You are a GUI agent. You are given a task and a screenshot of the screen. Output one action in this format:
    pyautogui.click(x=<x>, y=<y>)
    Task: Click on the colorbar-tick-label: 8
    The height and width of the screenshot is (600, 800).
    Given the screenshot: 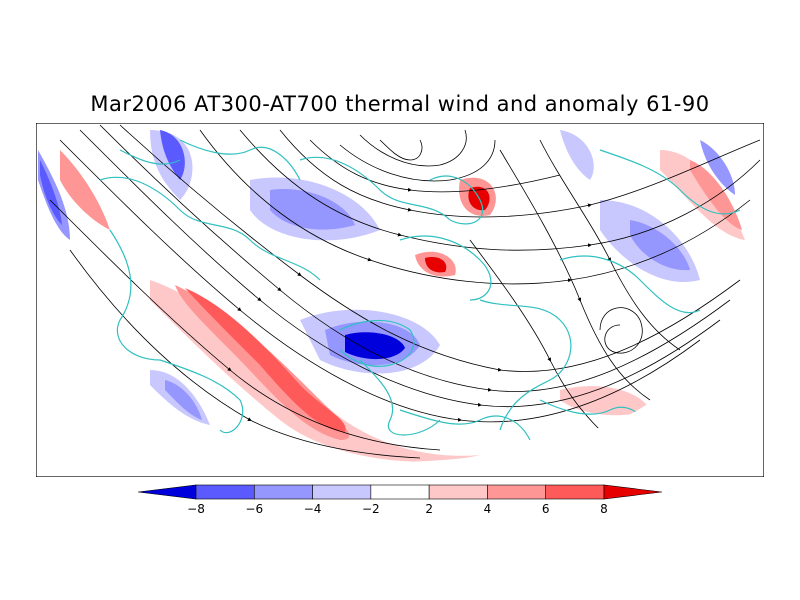 What is the action you would take?
    pyautogui.click(x=604, y=509)
    